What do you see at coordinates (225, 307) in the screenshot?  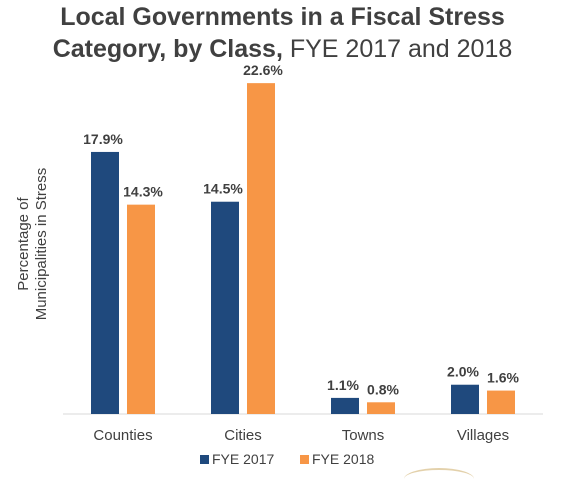 I see `bar-fye-2017-cities` at bounding box center [225, 307].